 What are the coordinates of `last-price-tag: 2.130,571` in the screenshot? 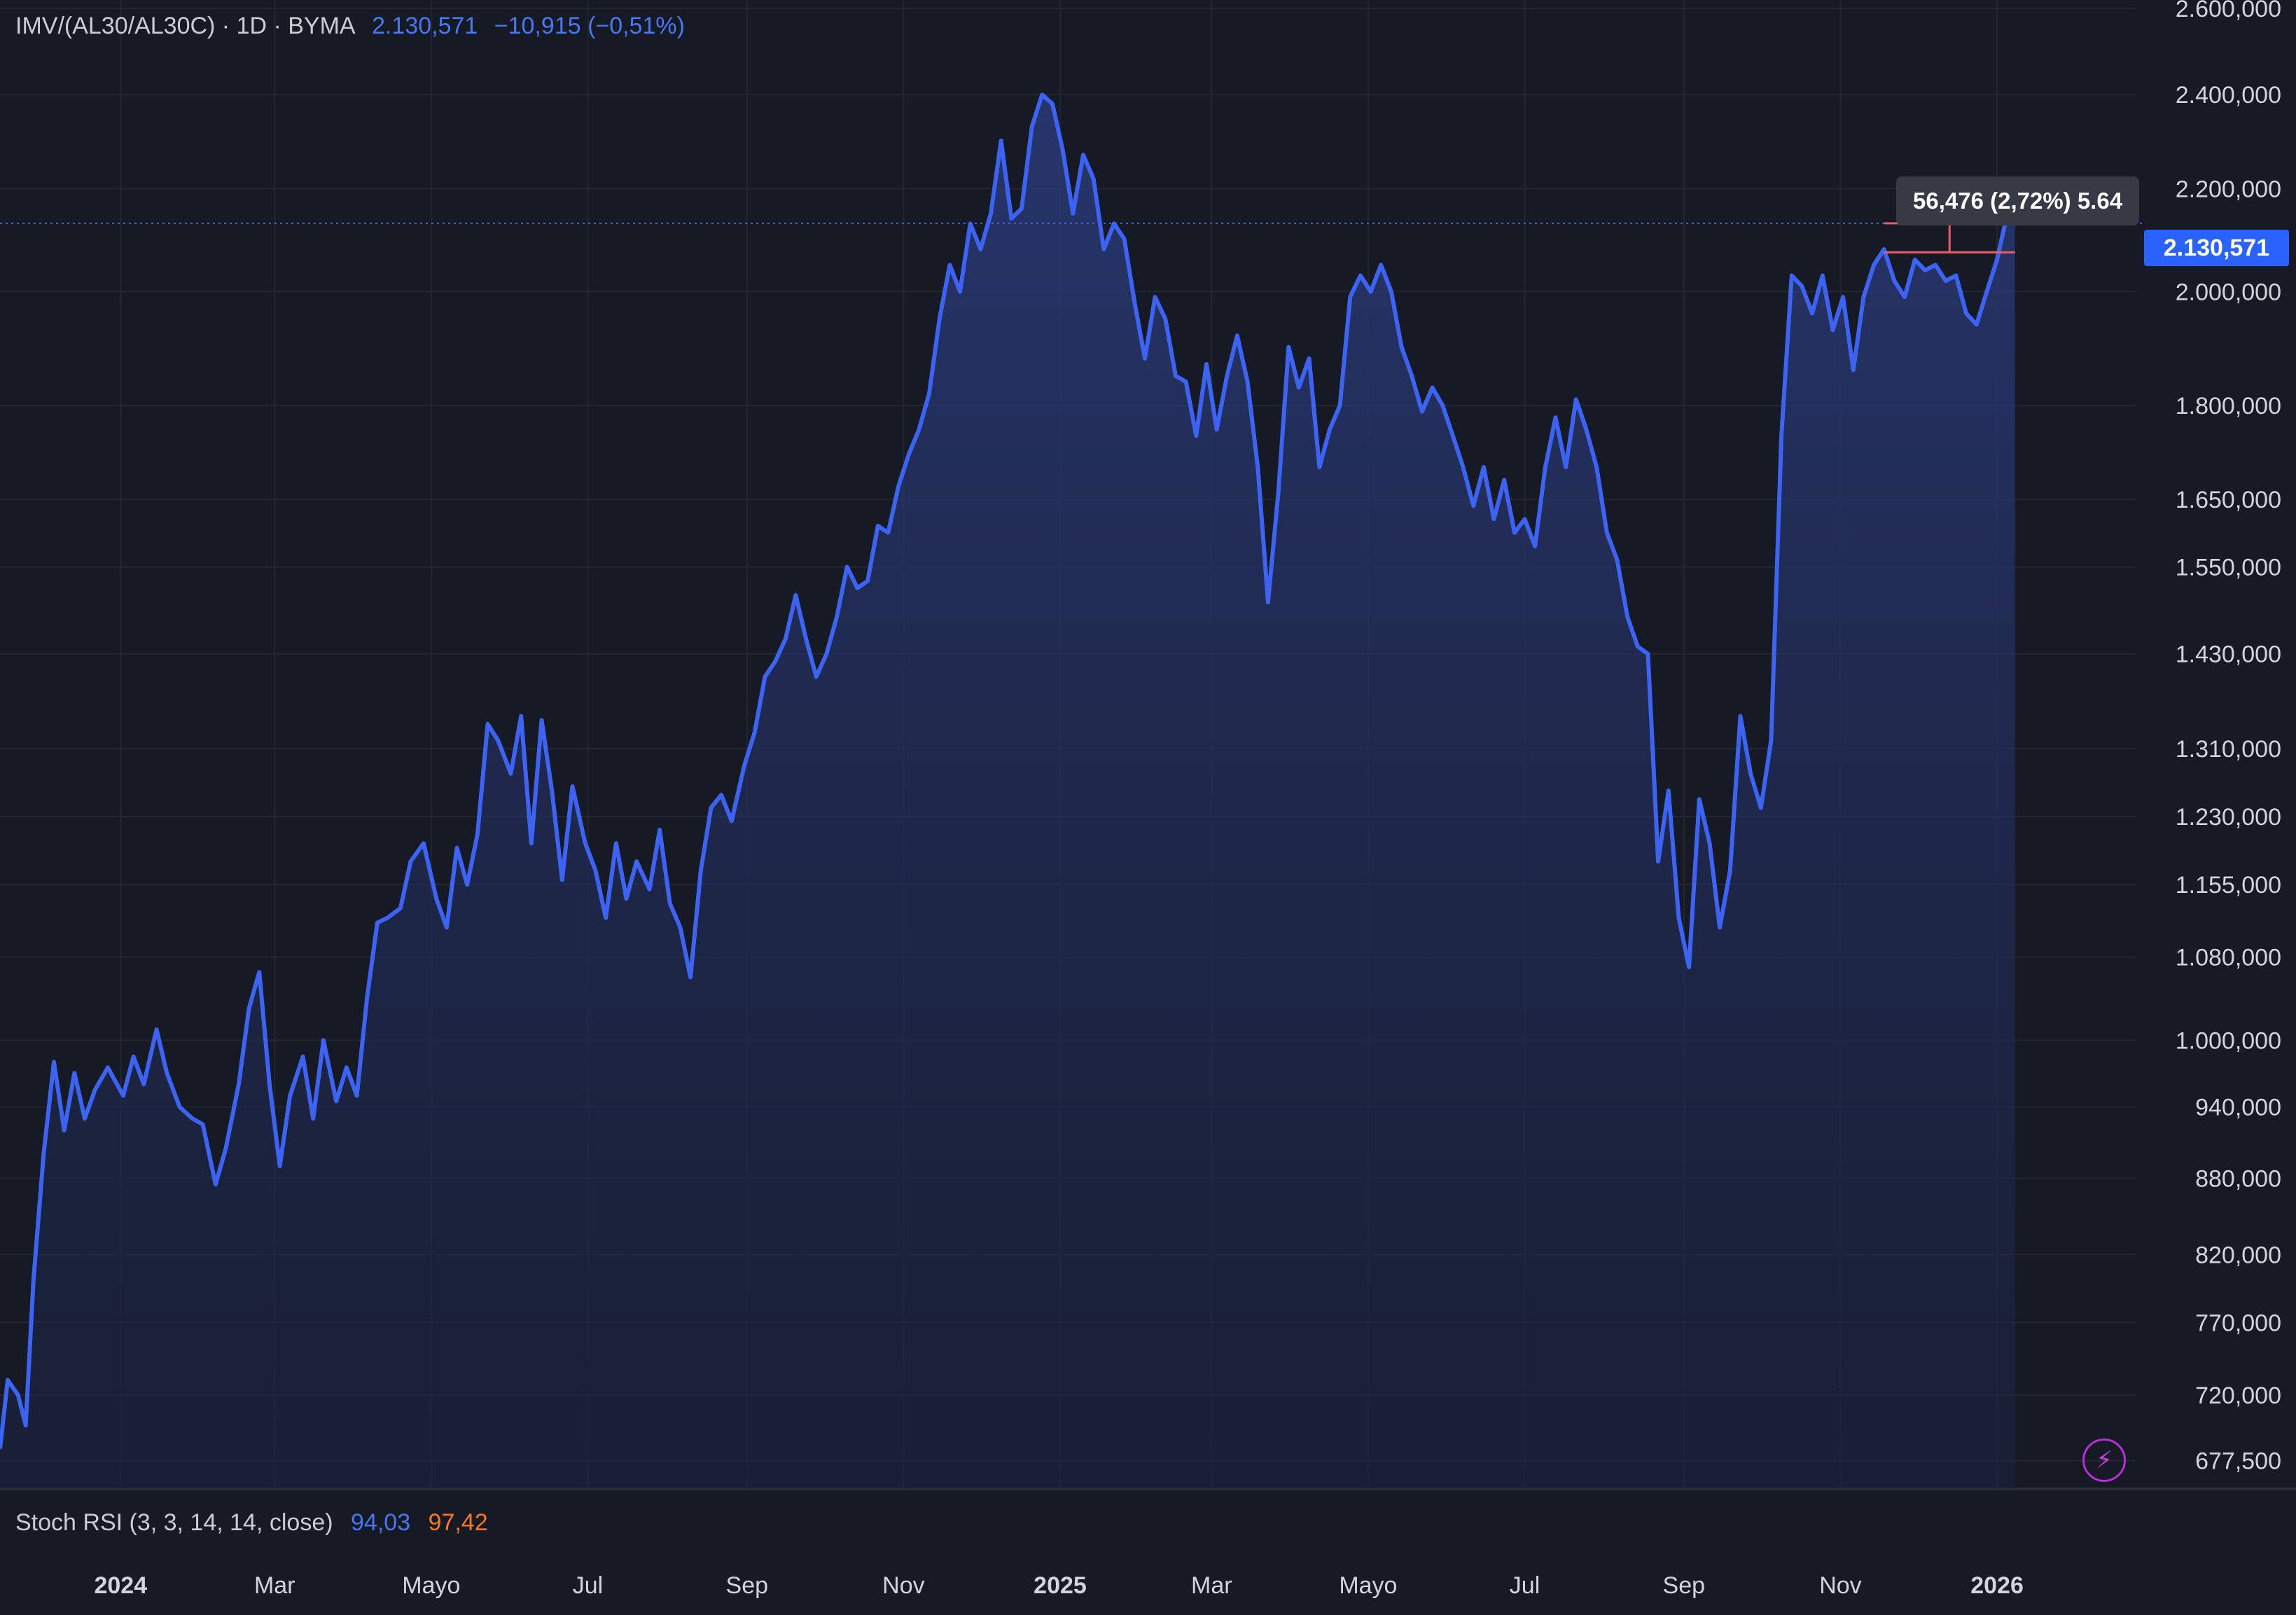 It's located at (2216, 248).